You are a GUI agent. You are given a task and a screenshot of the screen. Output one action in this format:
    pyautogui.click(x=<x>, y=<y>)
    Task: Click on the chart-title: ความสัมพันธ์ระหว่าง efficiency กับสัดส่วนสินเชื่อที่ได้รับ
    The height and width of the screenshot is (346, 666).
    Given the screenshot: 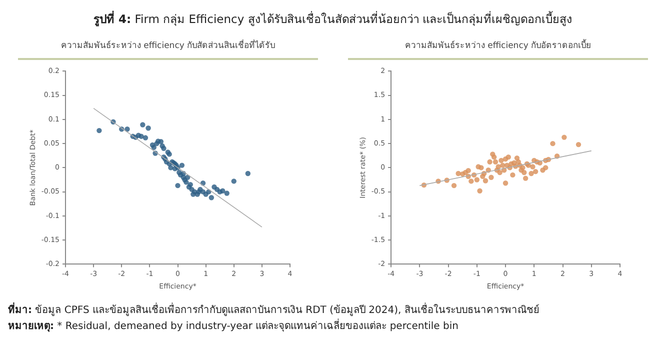 What is the action you would take?
    pyautogui.click(x=168, y=49)
    